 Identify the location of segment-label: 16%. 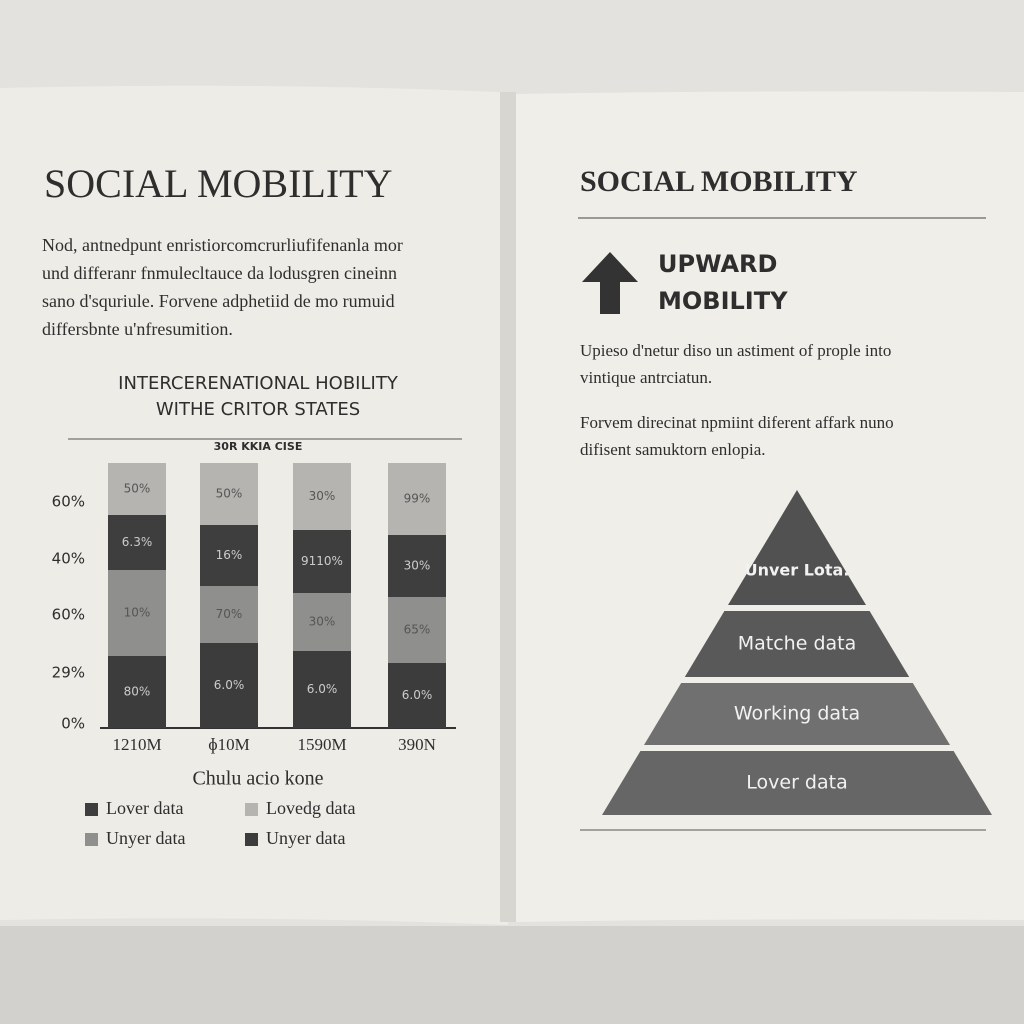
(229, 555).